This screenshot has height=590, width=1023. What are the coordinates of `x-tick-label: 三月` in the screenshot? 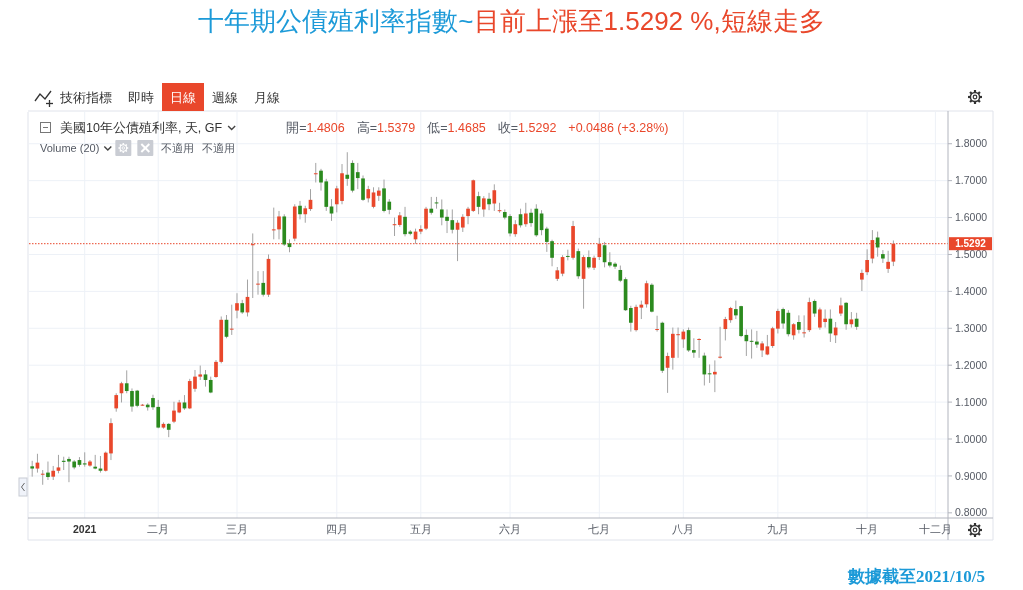 It's located at (237, 529).